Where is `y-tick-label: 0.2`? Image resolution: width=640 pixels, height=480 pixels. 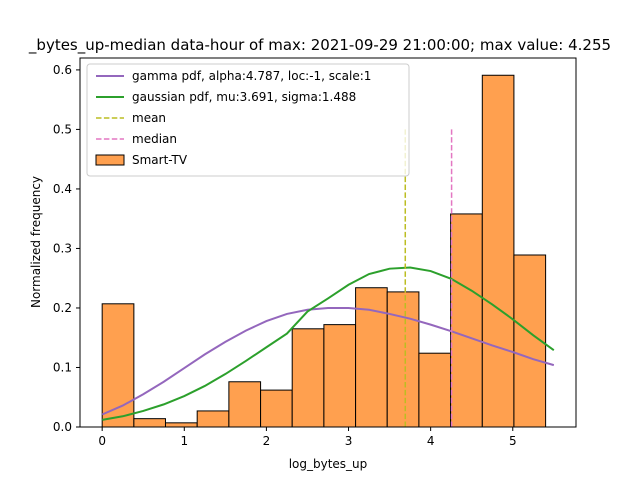 y-tick-label: 0.2 is located at coordinates (62, 308).